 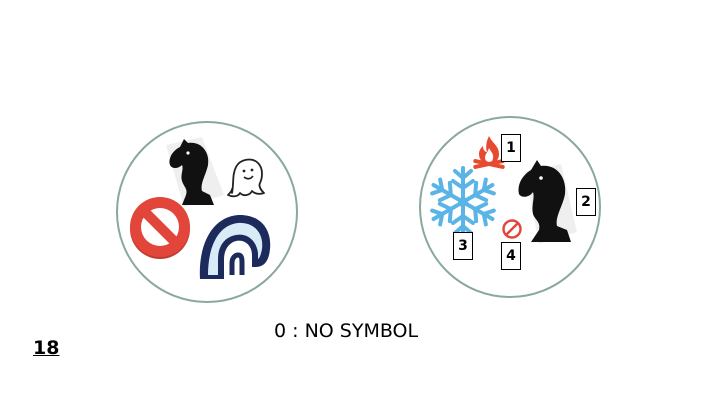 I want to click on left-card, so click(x=207, y=212).